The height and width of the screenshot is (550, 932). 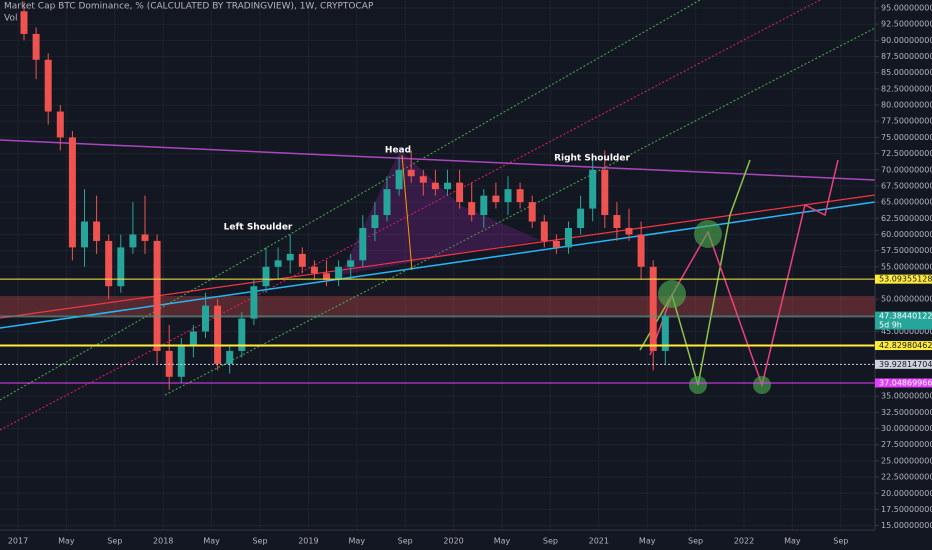 What do you see at coordinates (10, 19) in the screenshot?
I see `subtitle: Vol` at bounding box center [10, 19].